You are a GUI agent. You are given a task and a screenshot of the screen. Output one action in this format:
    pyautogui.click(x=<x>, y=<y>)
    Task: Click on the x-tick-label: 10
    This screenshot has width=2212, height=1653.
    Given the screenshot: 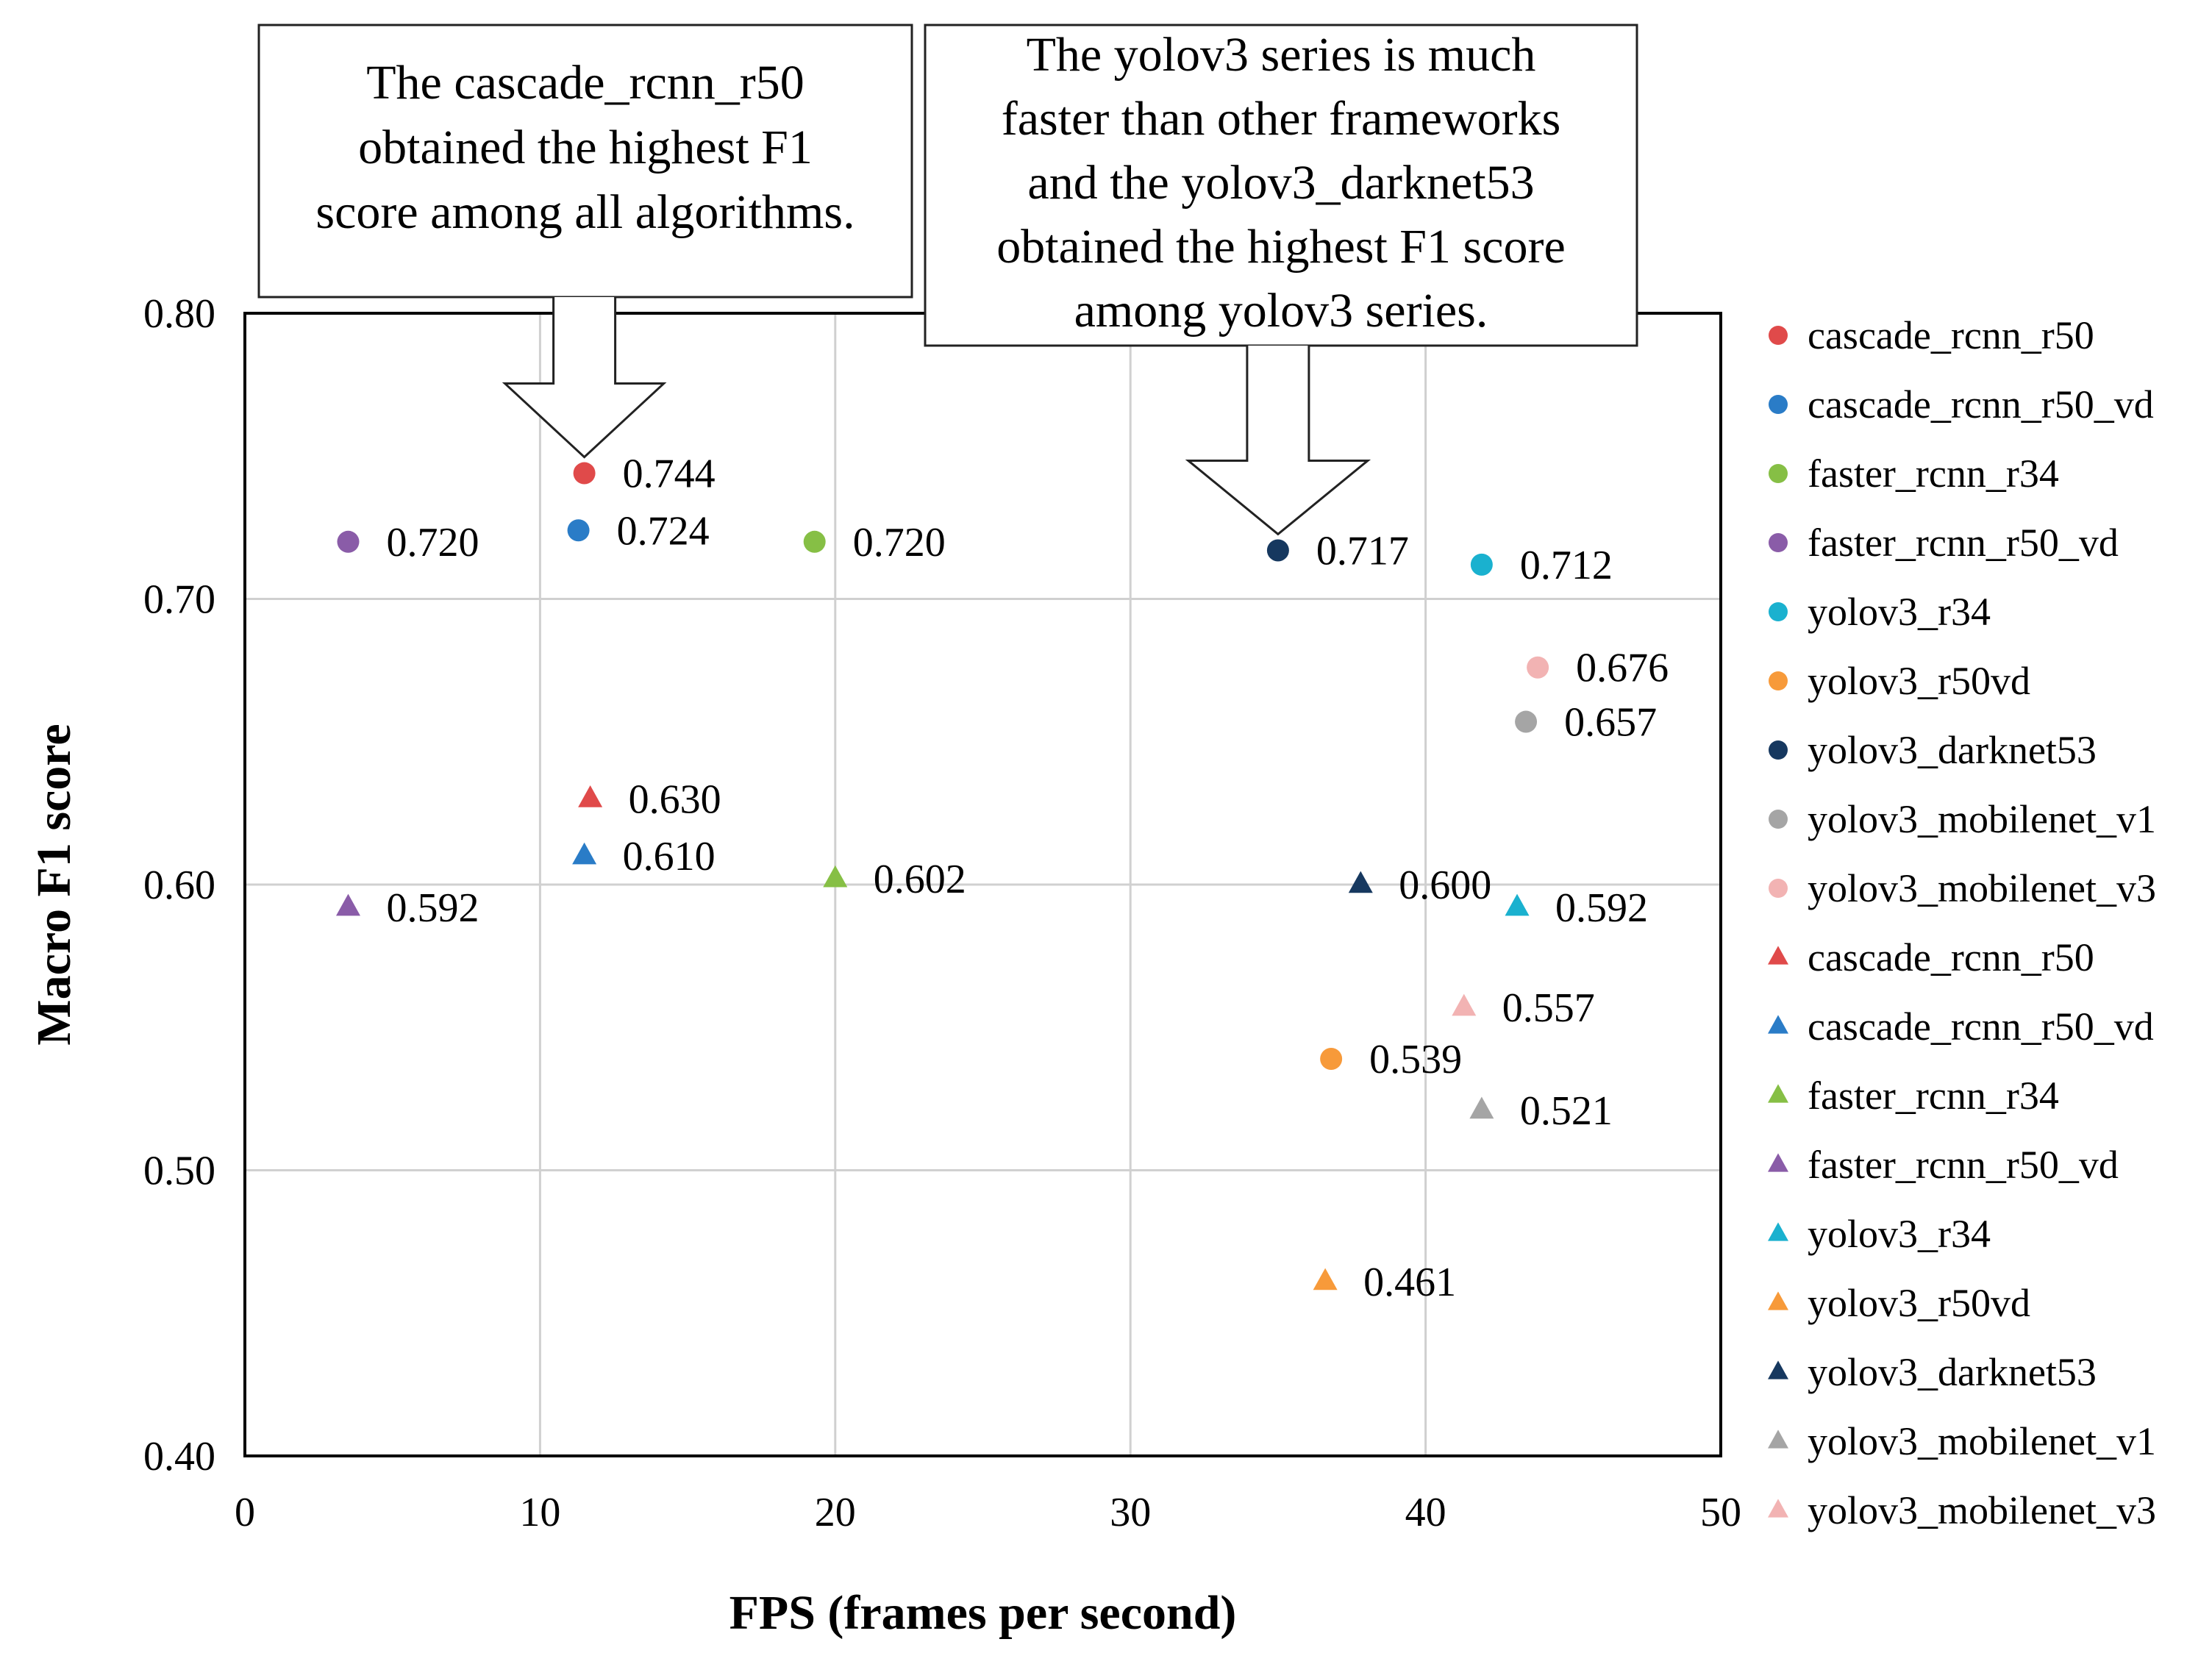 What is the action you would take?
    pyautogui.click(x=539, y=1512)
    